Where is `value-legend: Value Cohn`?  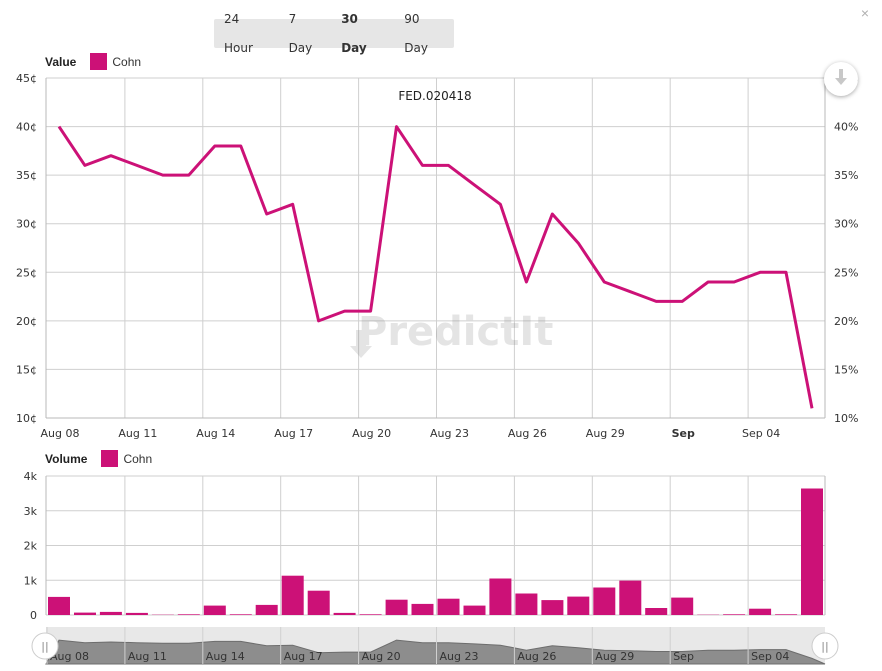
value-legend: Value Cohn is located at coordinates (93, 61).